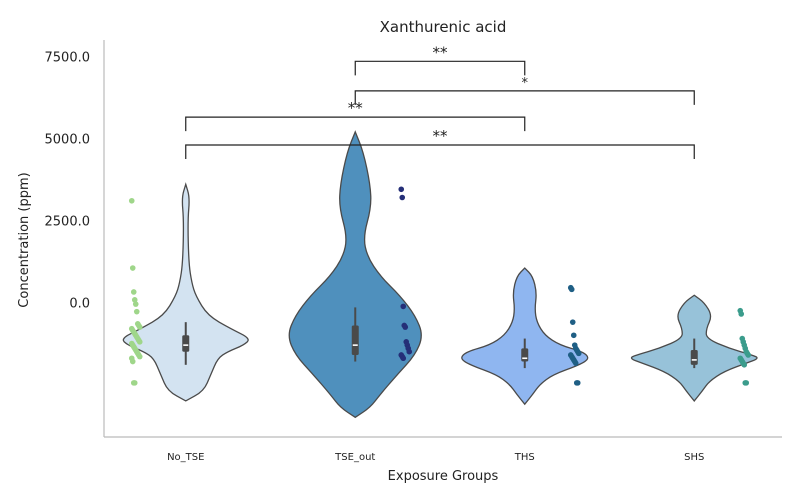  I want to click on x-tick-label: TSE_out, so click(354, 457).